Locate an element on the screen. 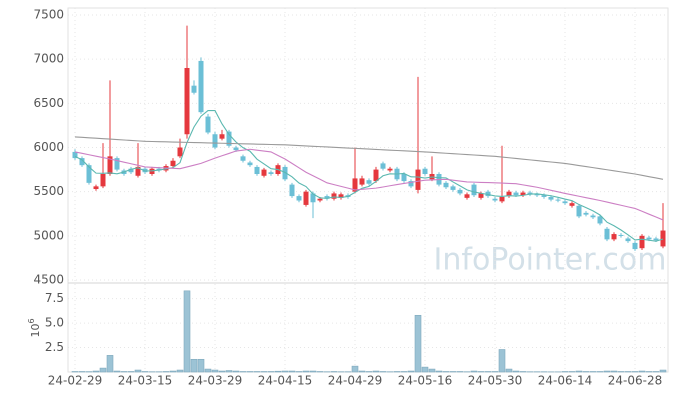 Image resolution: width=677 pixels, height=401 pixels. x-tick-label: 24-04-15 is located at coordinates (285, 381).